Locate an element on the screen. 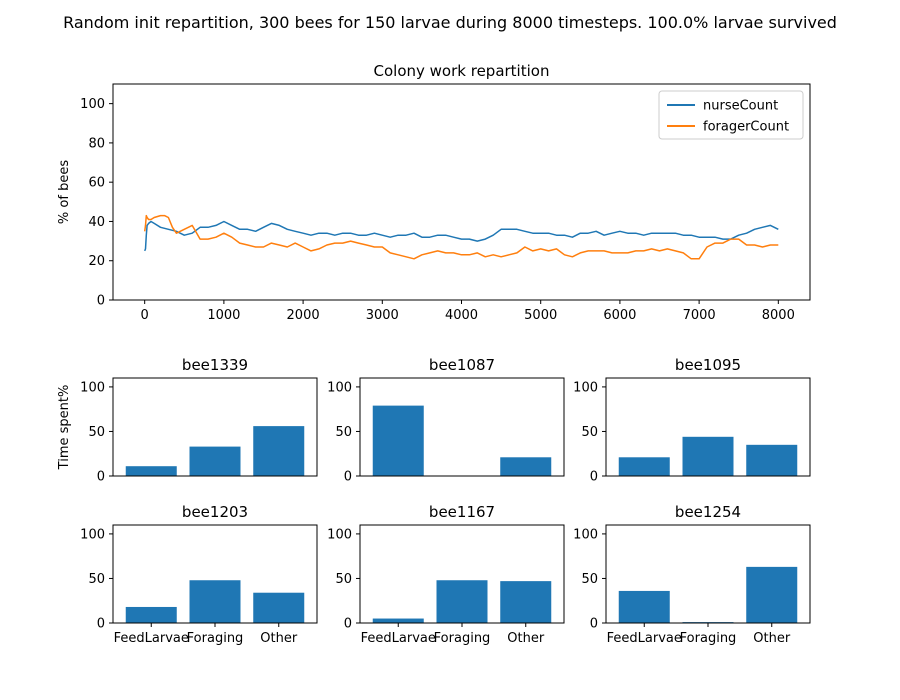 The image size is (900, 700). x-tick-label: 7000 is located at coordinates (699, 315).